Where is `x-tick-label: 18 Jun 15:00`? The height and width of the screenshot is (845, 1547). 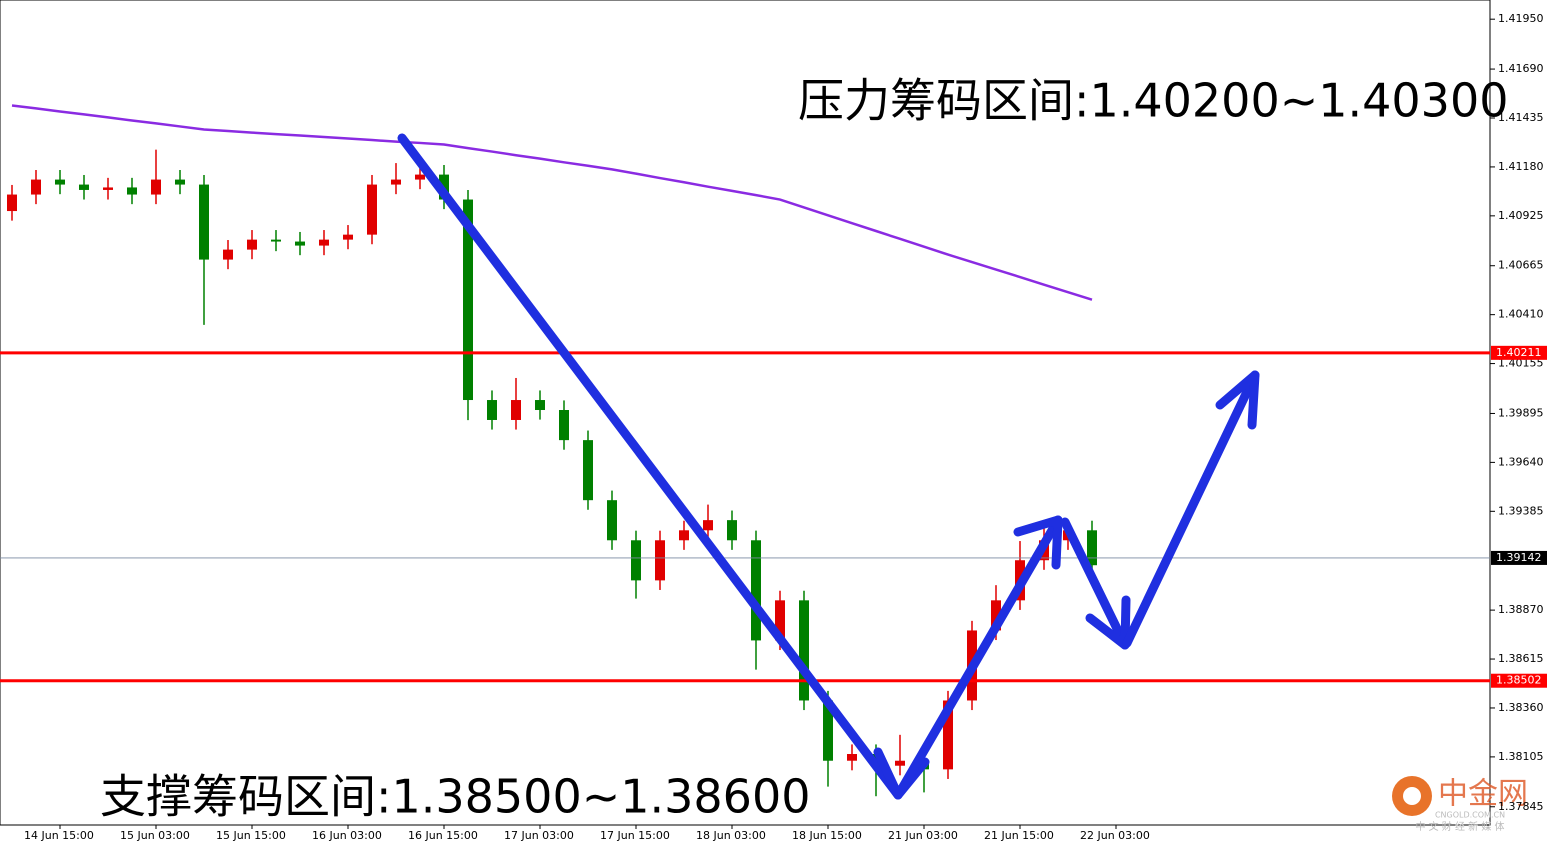
x-tick-label: 18 Jun 15:00 is located at coordinates (827, 835).